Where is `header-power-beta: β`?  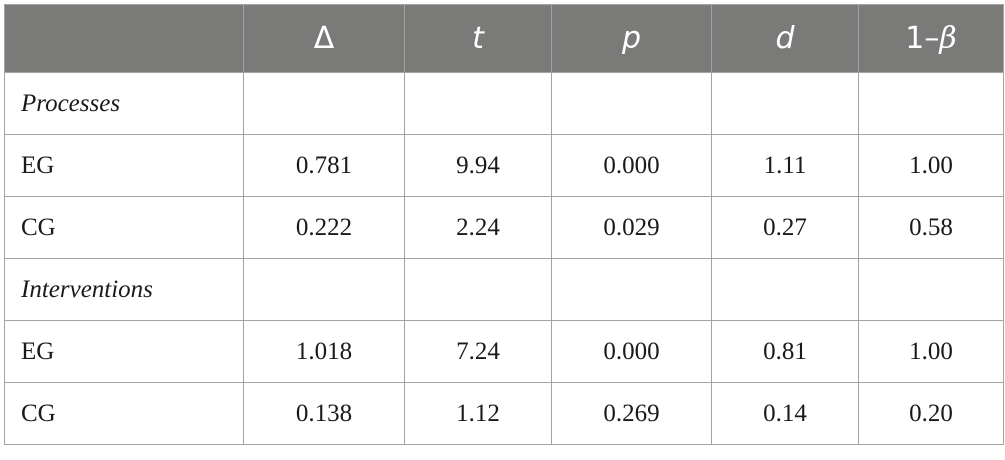
header-power-beta: β is located at coordinates (948, 38).